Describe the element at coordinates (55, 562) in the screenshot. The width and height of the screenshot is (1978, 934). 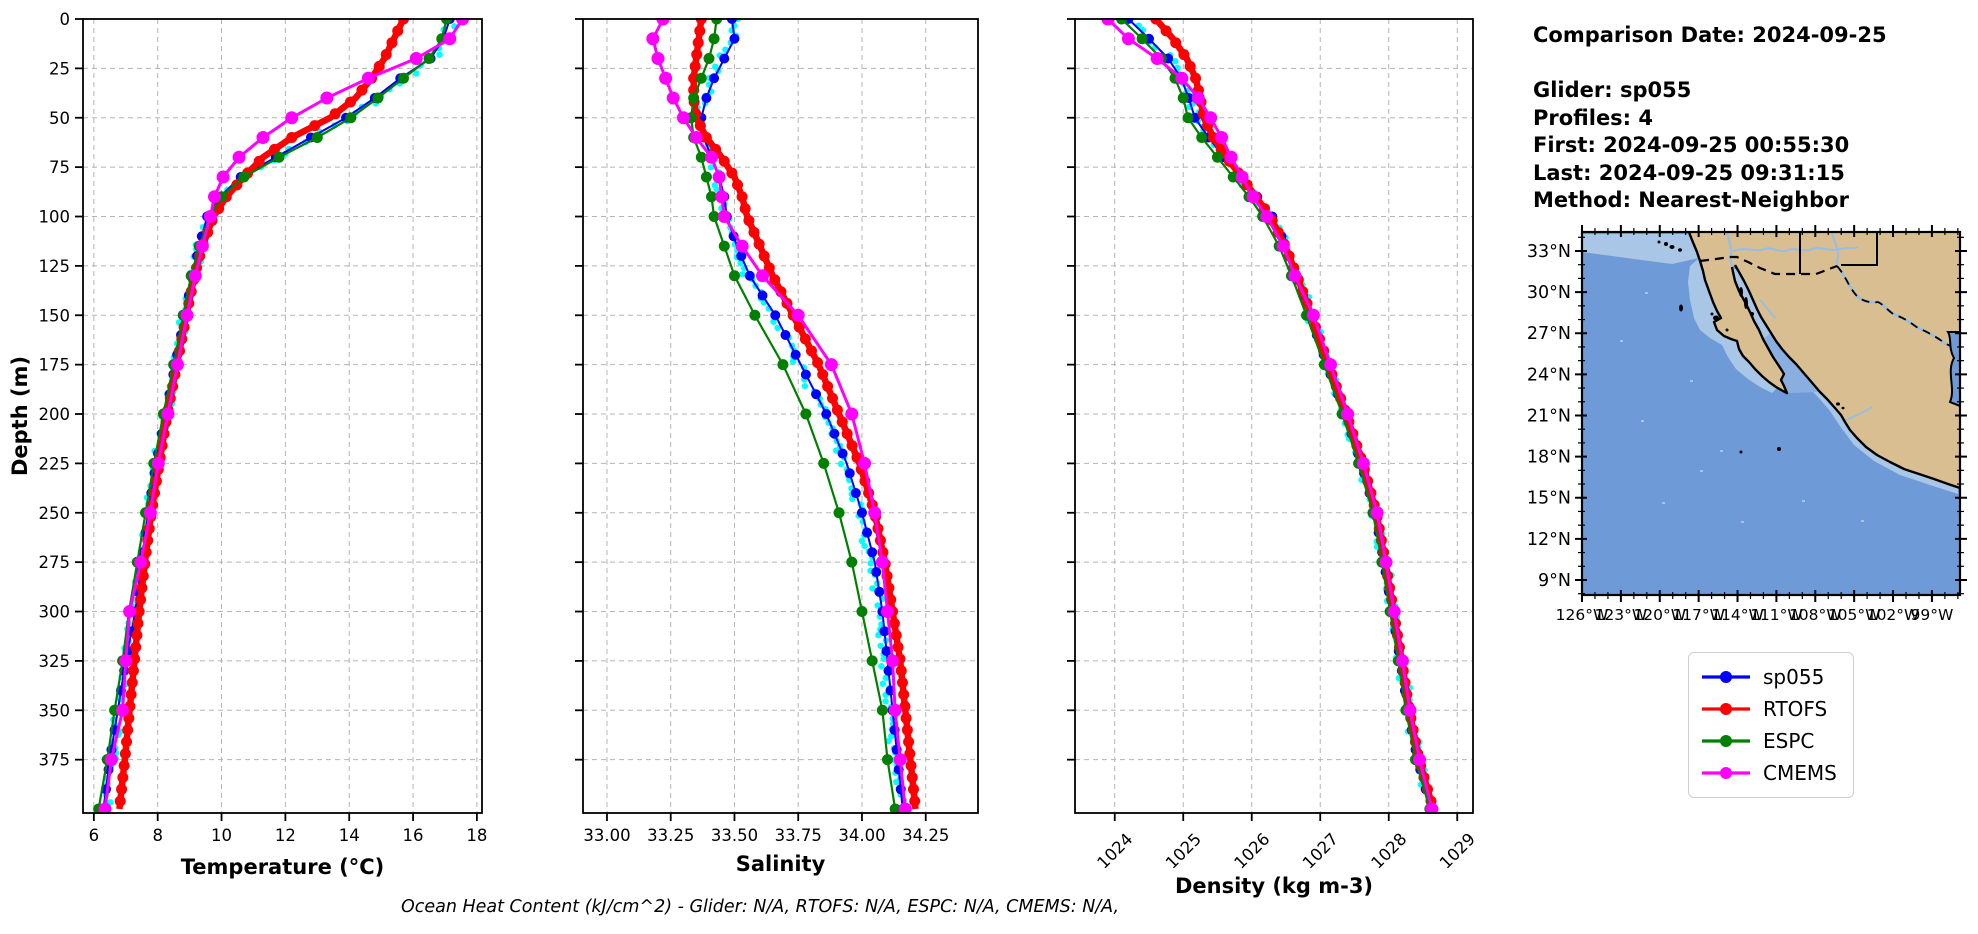
I see `y-tick-label: 275` at that location.